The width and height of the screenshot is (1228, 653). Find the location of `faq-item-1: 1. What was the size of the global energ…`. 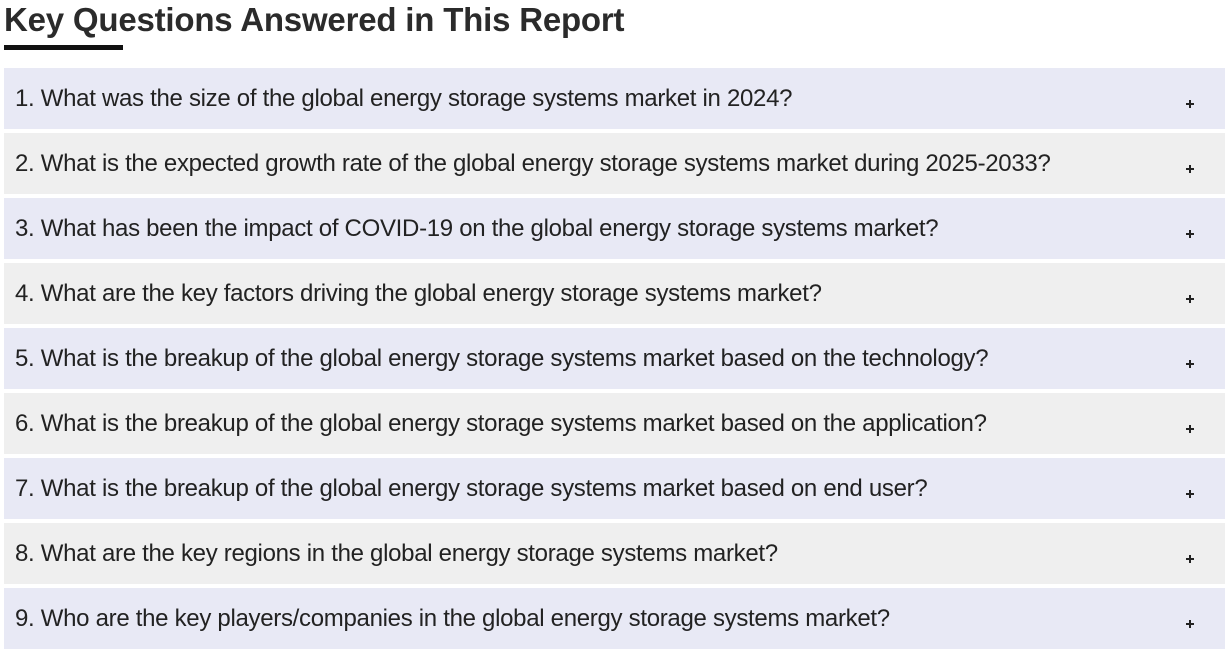

faq-item-1: 1. What was the size of the global energ… is located at coordinates (614, 98).